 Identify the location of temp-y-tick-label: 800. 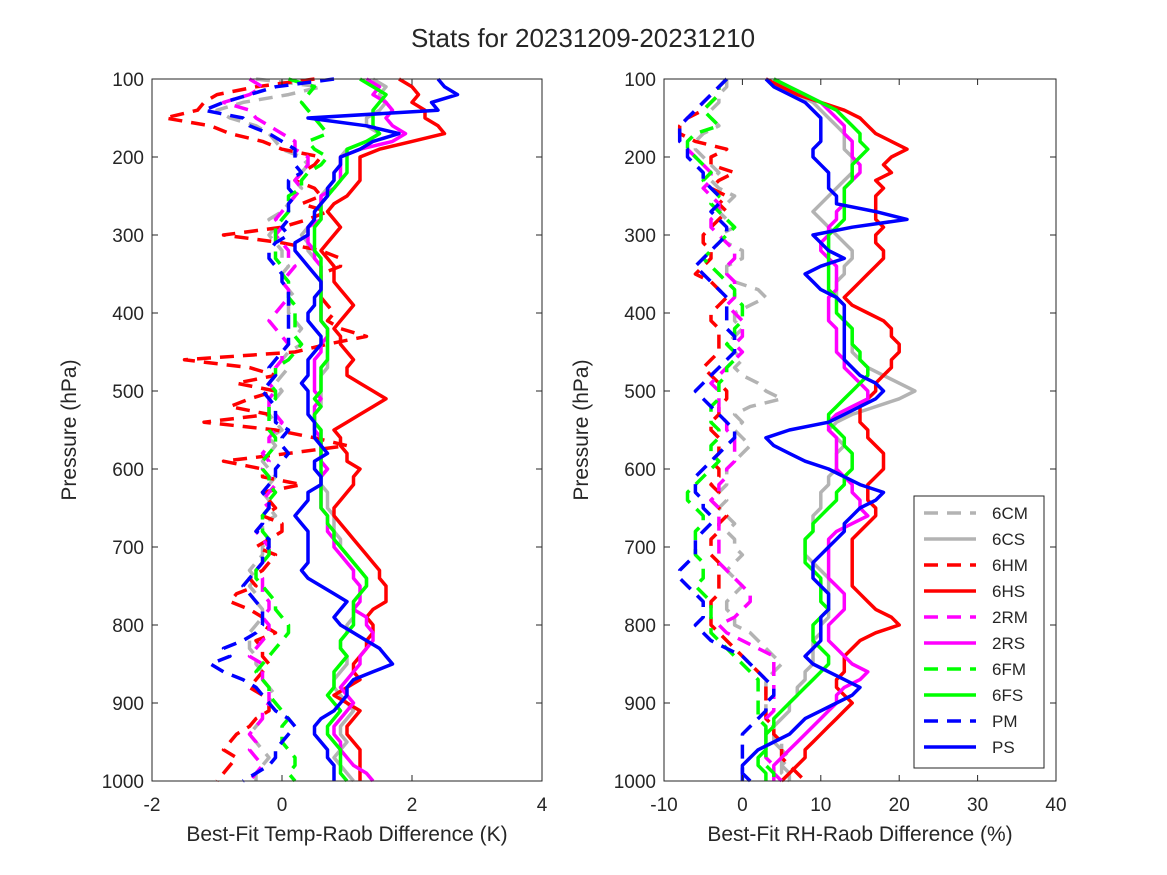
(128, 626).